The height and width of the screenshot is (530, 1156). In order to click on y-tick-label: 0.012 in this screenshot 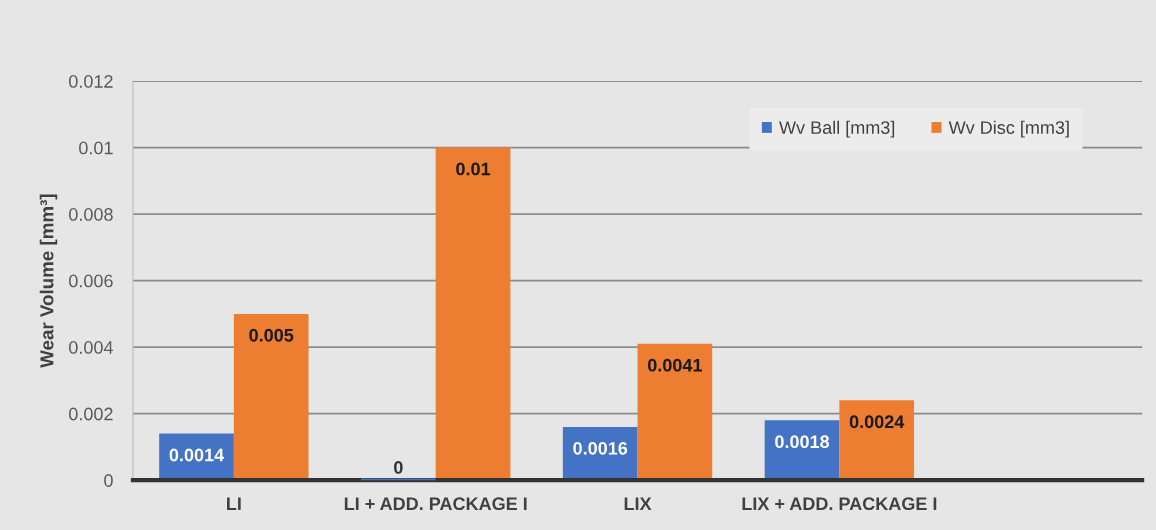, I will do `click(91, 81)`.